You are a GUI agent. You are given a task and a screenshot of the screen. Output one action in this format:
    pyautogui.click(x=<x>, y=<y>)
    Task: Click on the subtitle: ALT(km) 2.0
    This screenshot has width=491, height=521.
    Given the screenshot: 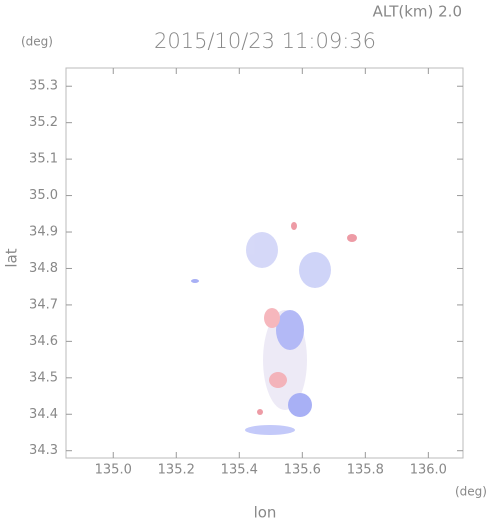 What is the action you would take?
    pyautogui.click(x=417, y=12)
    